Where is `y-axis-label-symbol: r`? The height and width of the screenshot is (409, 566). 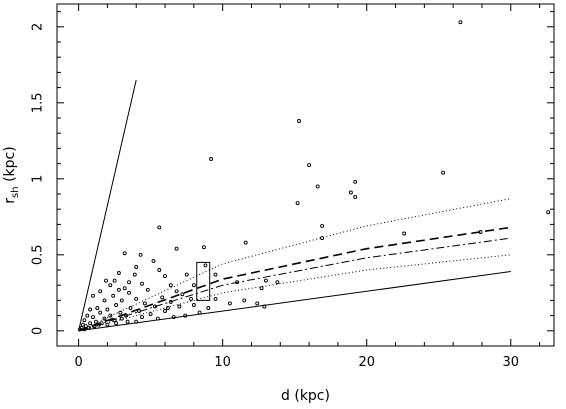
y-axis-label-symbol: r is located at coordinates (10, 201).